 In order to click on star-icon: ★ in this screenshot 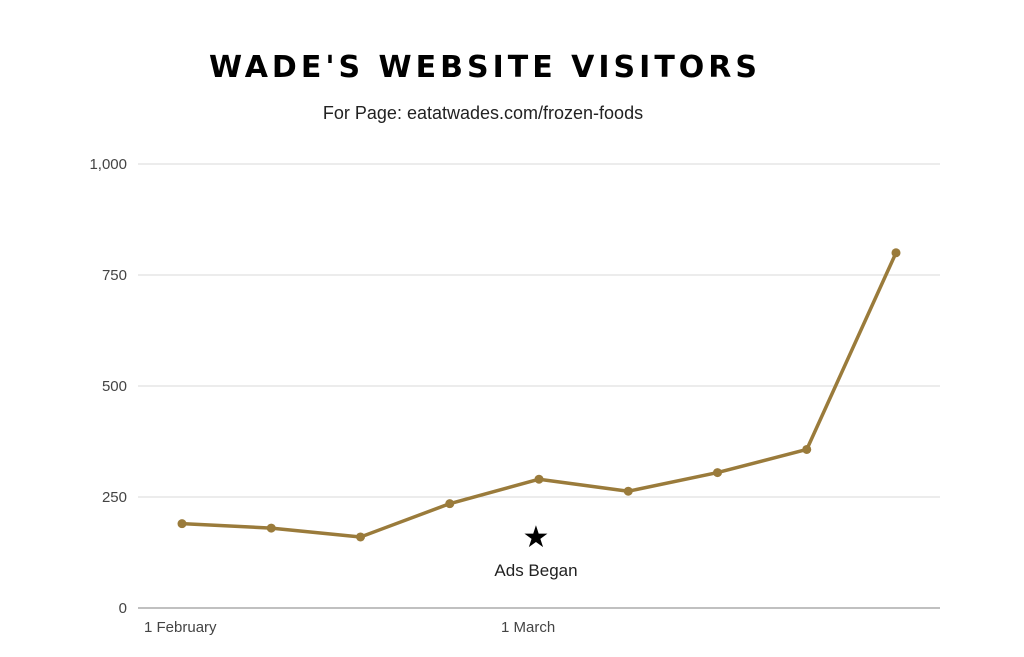, I will do `click(536, 537)`.